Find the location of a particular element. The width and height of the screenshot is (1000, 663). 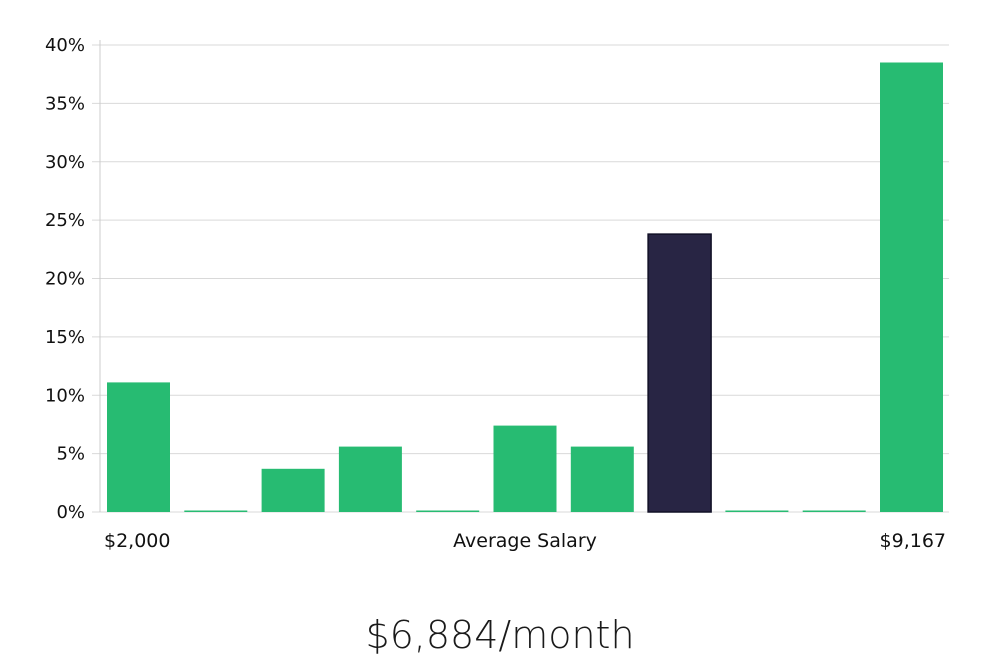

y-tick-label: 35% is located at coordinates (65, 103).